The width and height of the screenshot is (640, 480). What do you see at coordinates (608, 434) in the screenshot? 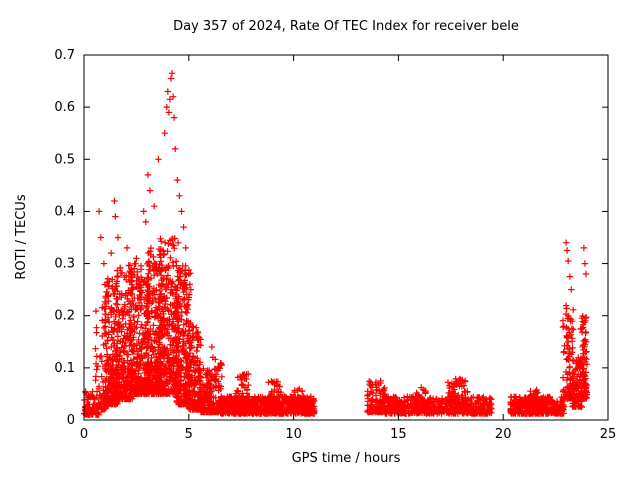
I see `x-tick-label: 25` at bounding box center [608, 434].